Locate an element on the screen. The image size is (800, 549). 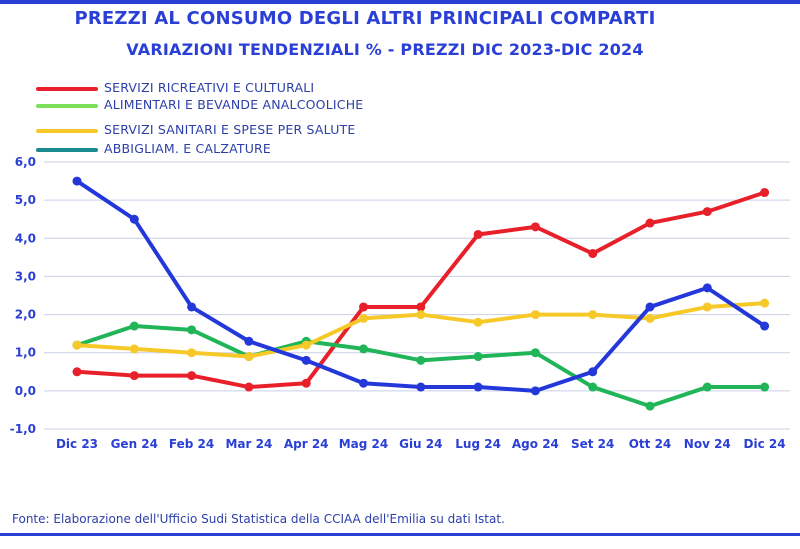
legend-label: SERVIZI RICREATIVI E CULTURALI is located at coordinates (209, 87).